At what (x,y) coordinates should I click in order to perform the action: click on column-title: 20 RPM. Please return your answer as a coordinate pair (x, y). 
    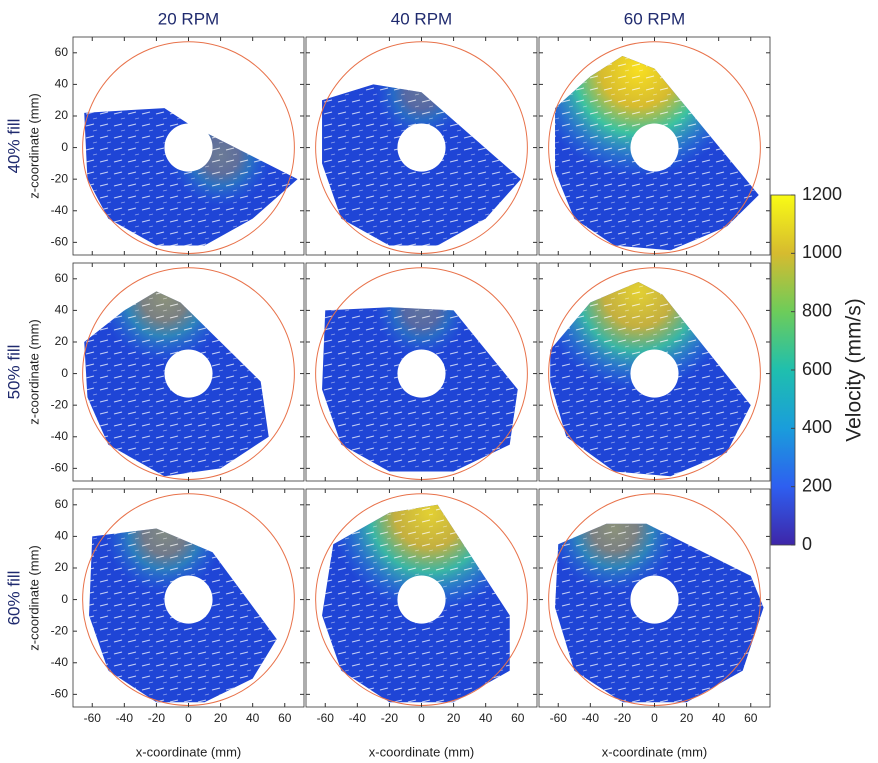
    Looking at the image, I should click on (188, 18).